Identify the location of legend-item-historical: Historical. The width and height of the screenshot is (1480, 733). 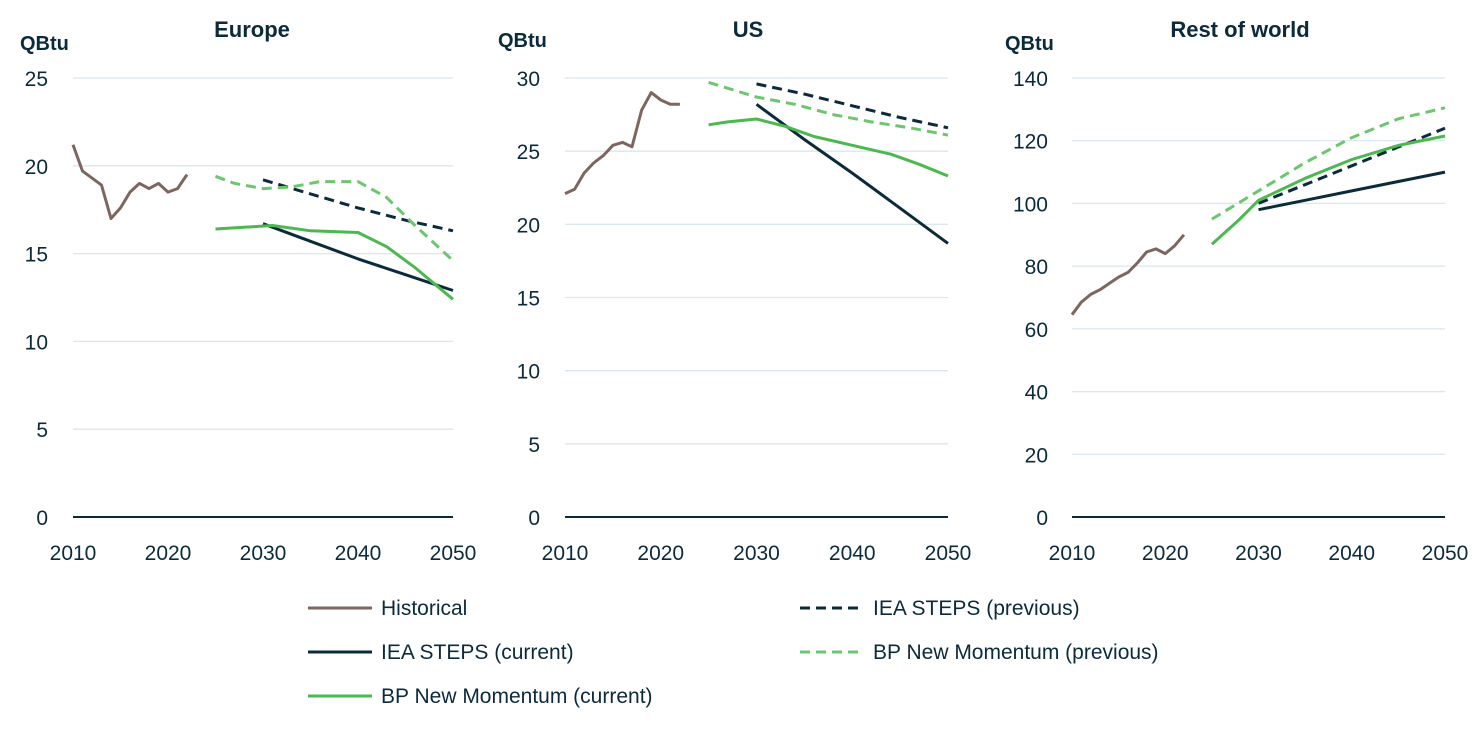
(387, 608).